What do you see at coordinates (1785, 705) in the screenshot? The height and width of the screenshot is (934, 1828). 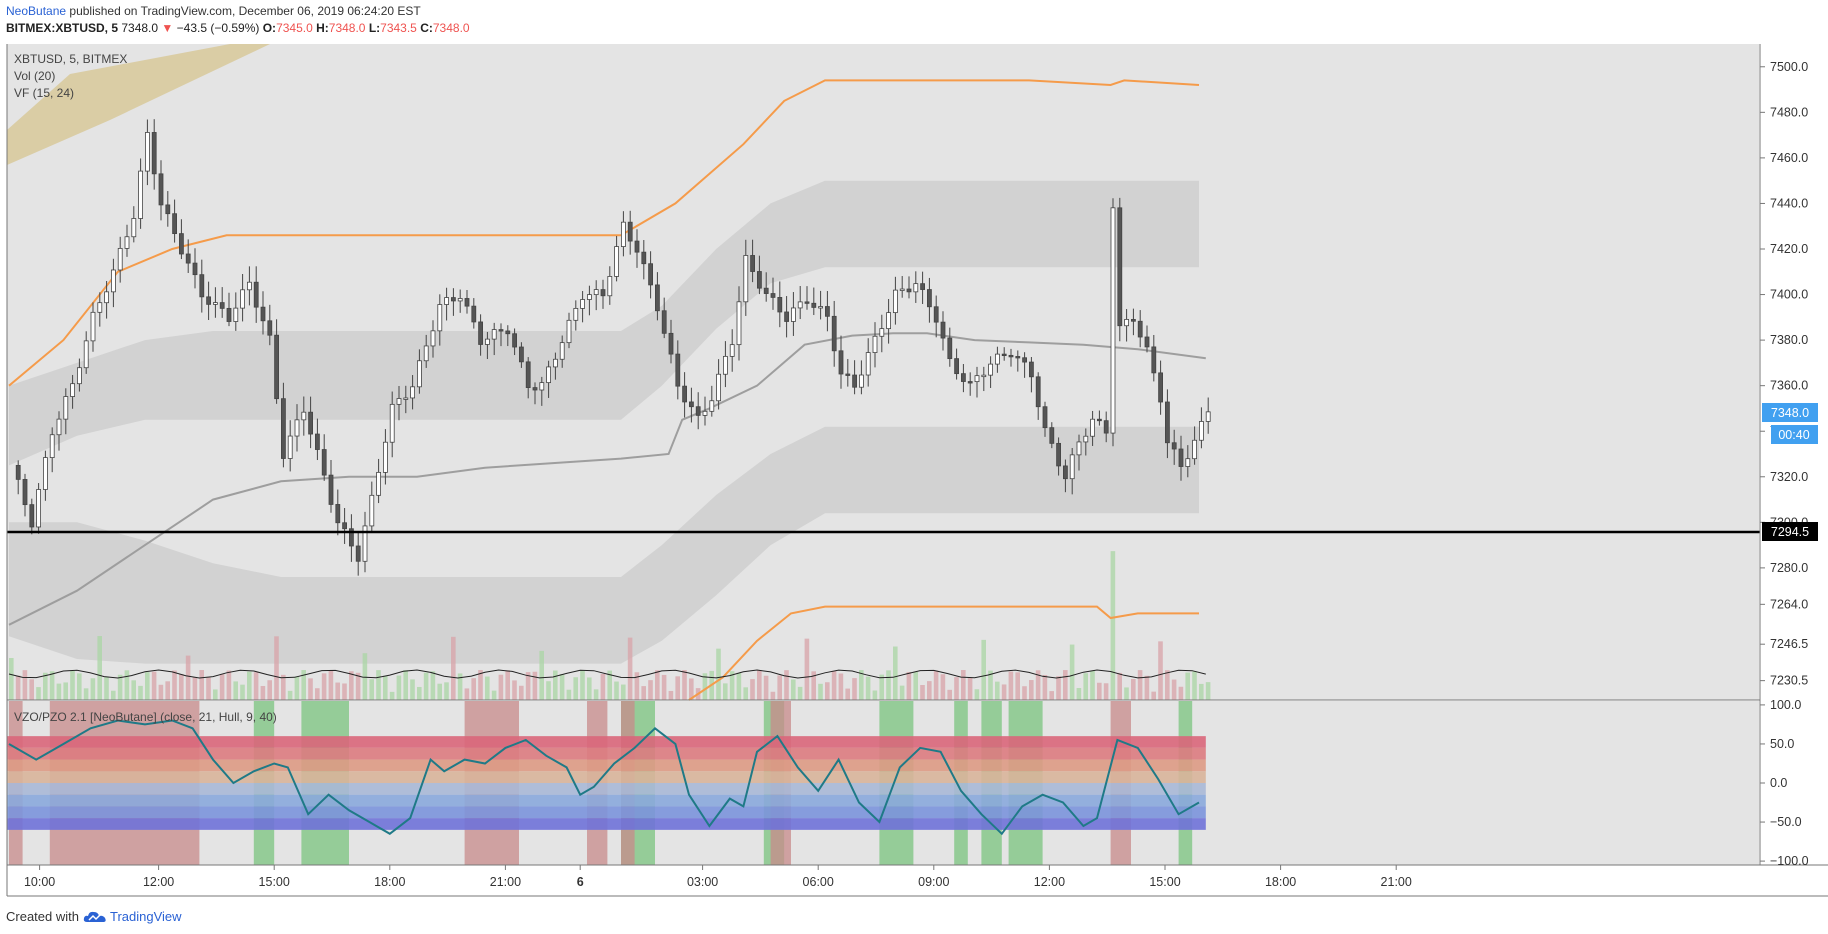 I see `osc-tick-label: 100.0` at bounding box center [1785, 705].